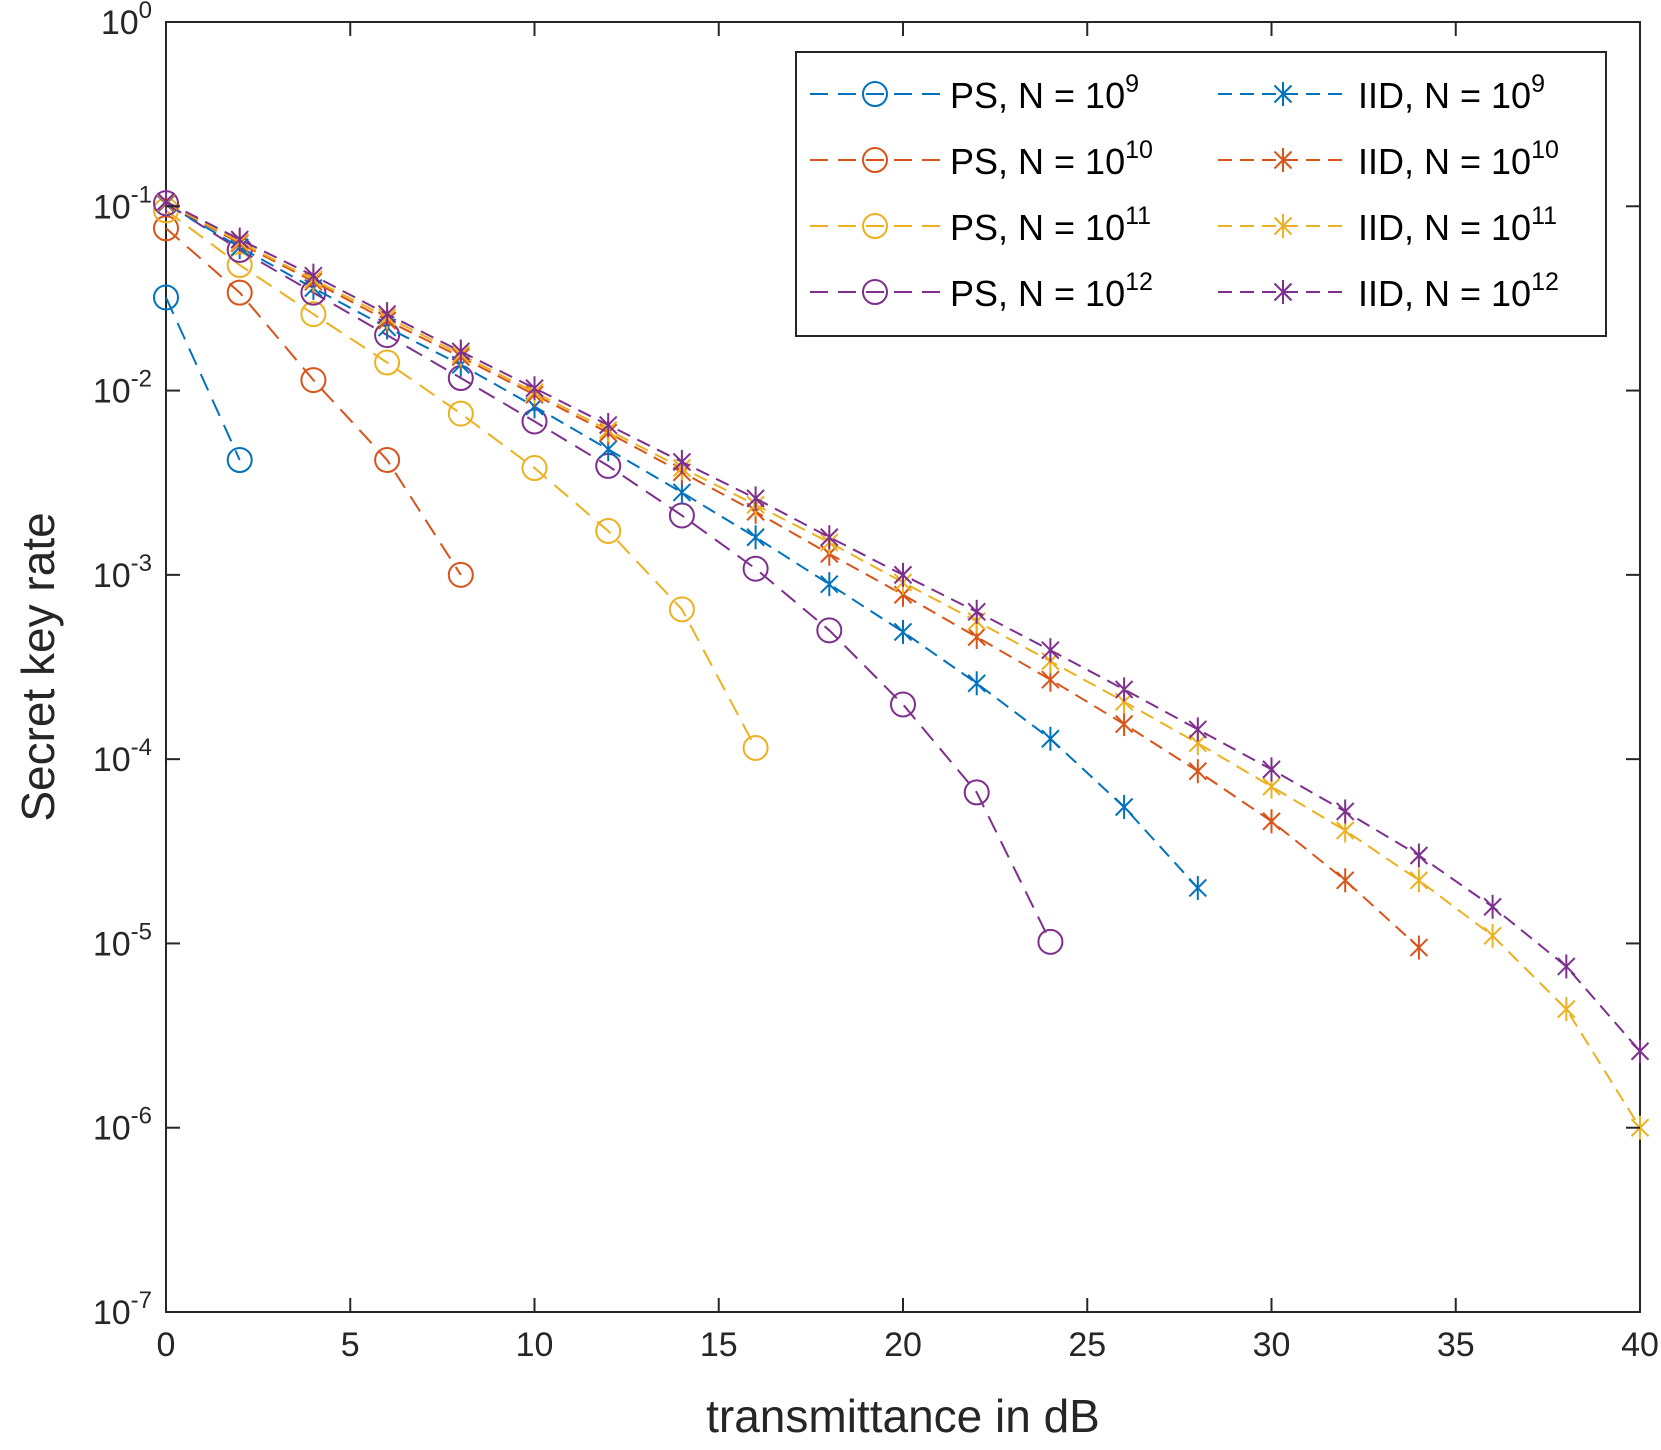  I want to click on y-tick-label: 10⁻¹, so click(122, 203).